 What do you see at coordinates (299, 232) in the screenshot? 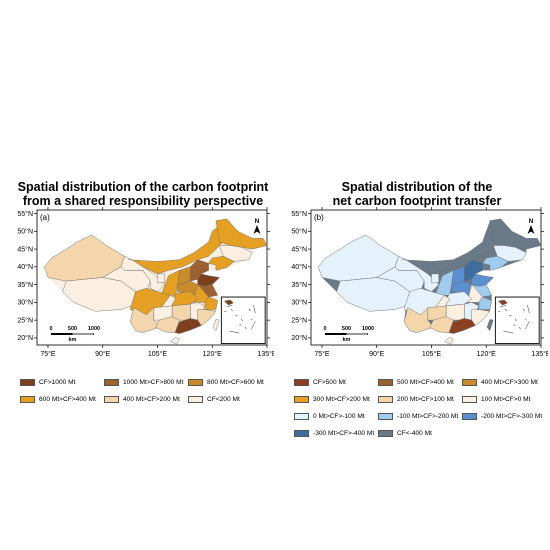
I see `lat-tick-label: 50°N` at bounding box center [299, 232].